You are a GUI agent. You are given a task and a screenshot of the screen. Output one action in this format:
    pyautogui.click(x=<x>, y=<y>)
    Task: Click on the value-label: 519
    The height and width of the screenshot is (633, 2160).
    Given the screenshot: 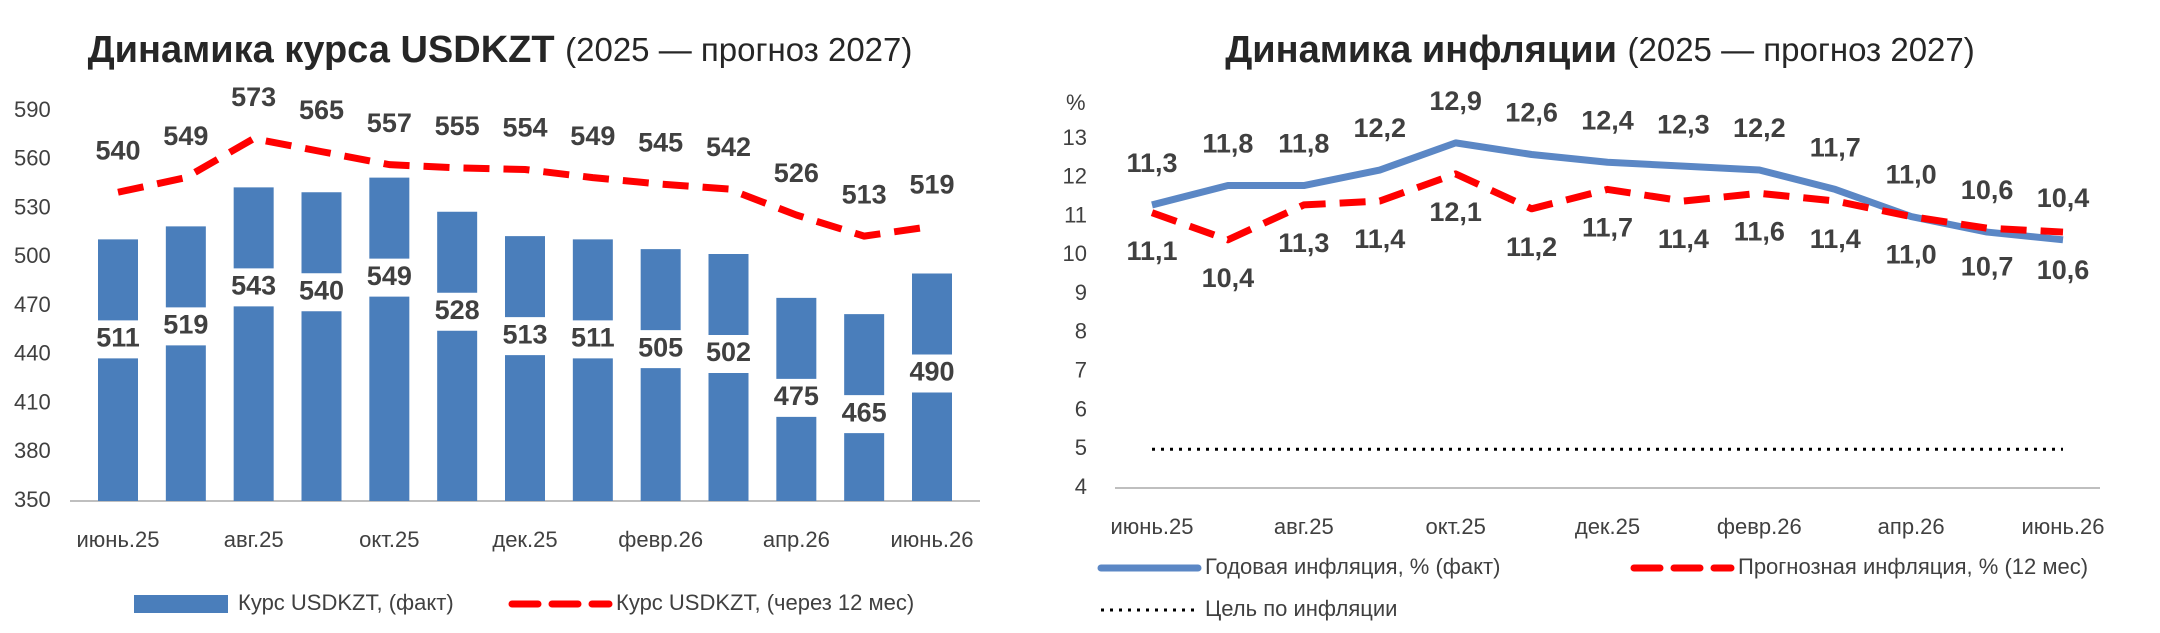 What is the action you would take?
    pyautogui.click(x=185, y=325)
    